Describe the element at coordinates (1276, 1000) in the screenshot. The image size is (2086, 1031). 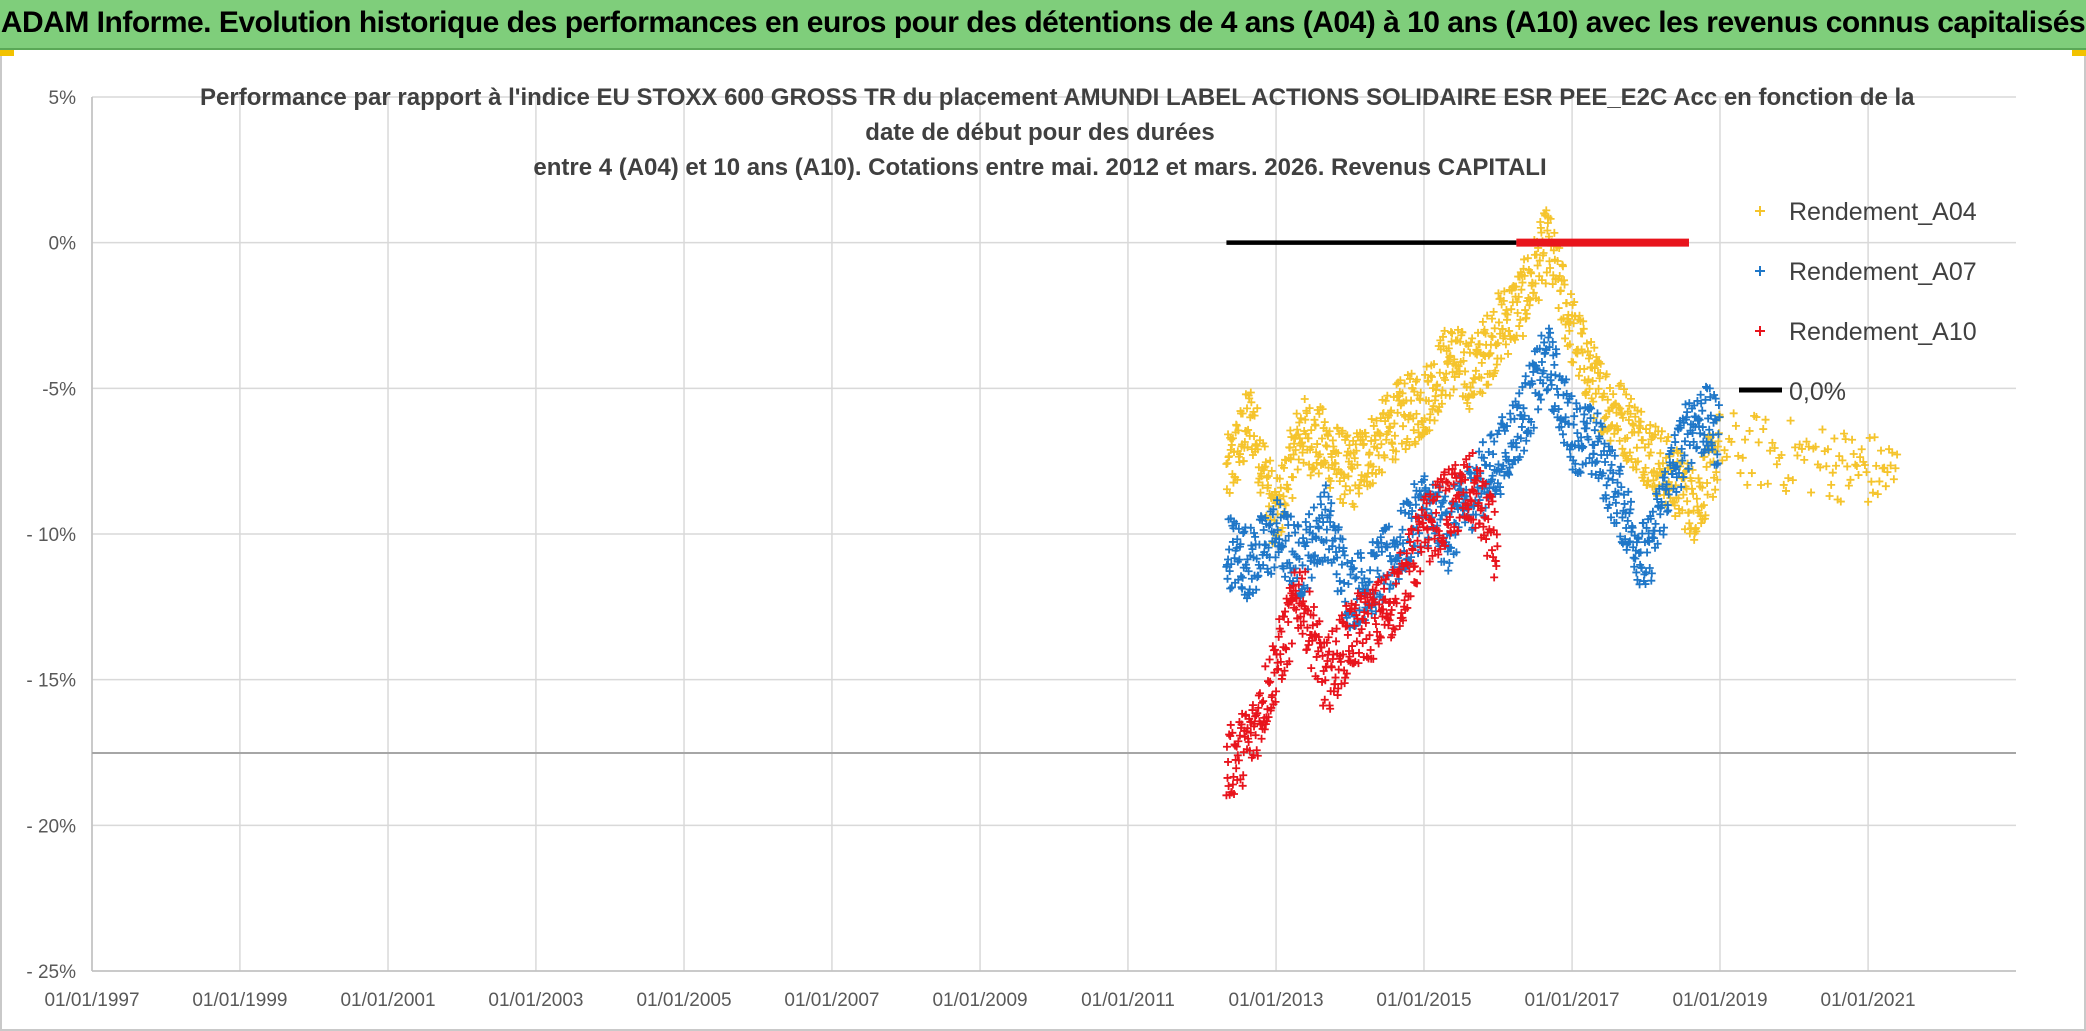
I see `x-tick-label: 01/01/2013` at that location.